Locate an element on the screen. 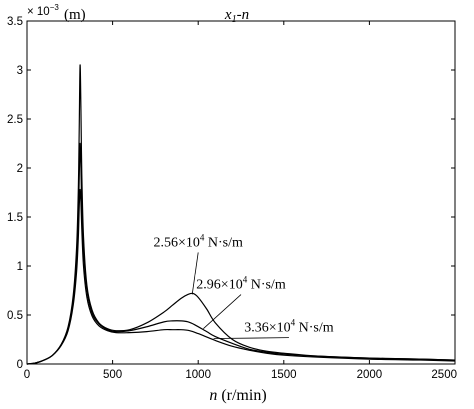 This screenshot has height=409, width=474. title-subscript: 1 is located at coordinates (234, 19).